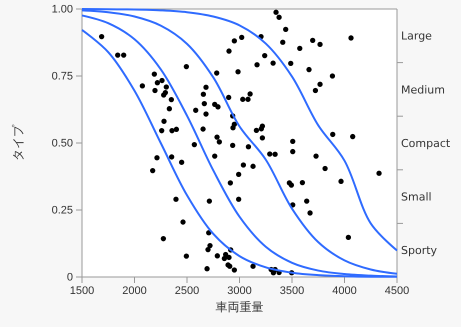  I want to click on x-tick-label: 3500, so click(292, 290).